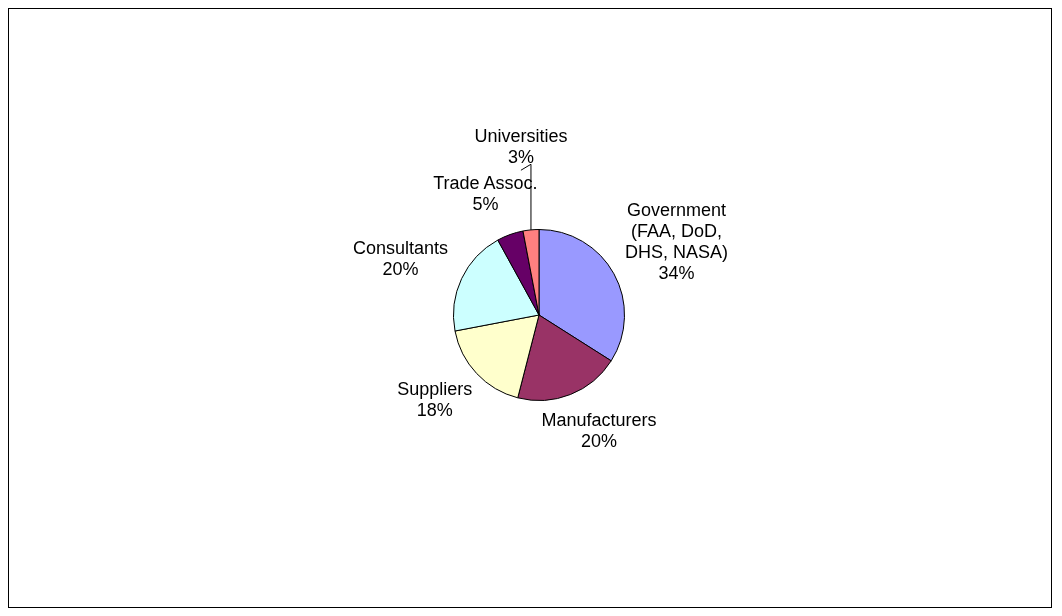 This screenshot has height=616, width=1062. I want to click on slice-label: Trade Assoc., so click(485, 182).